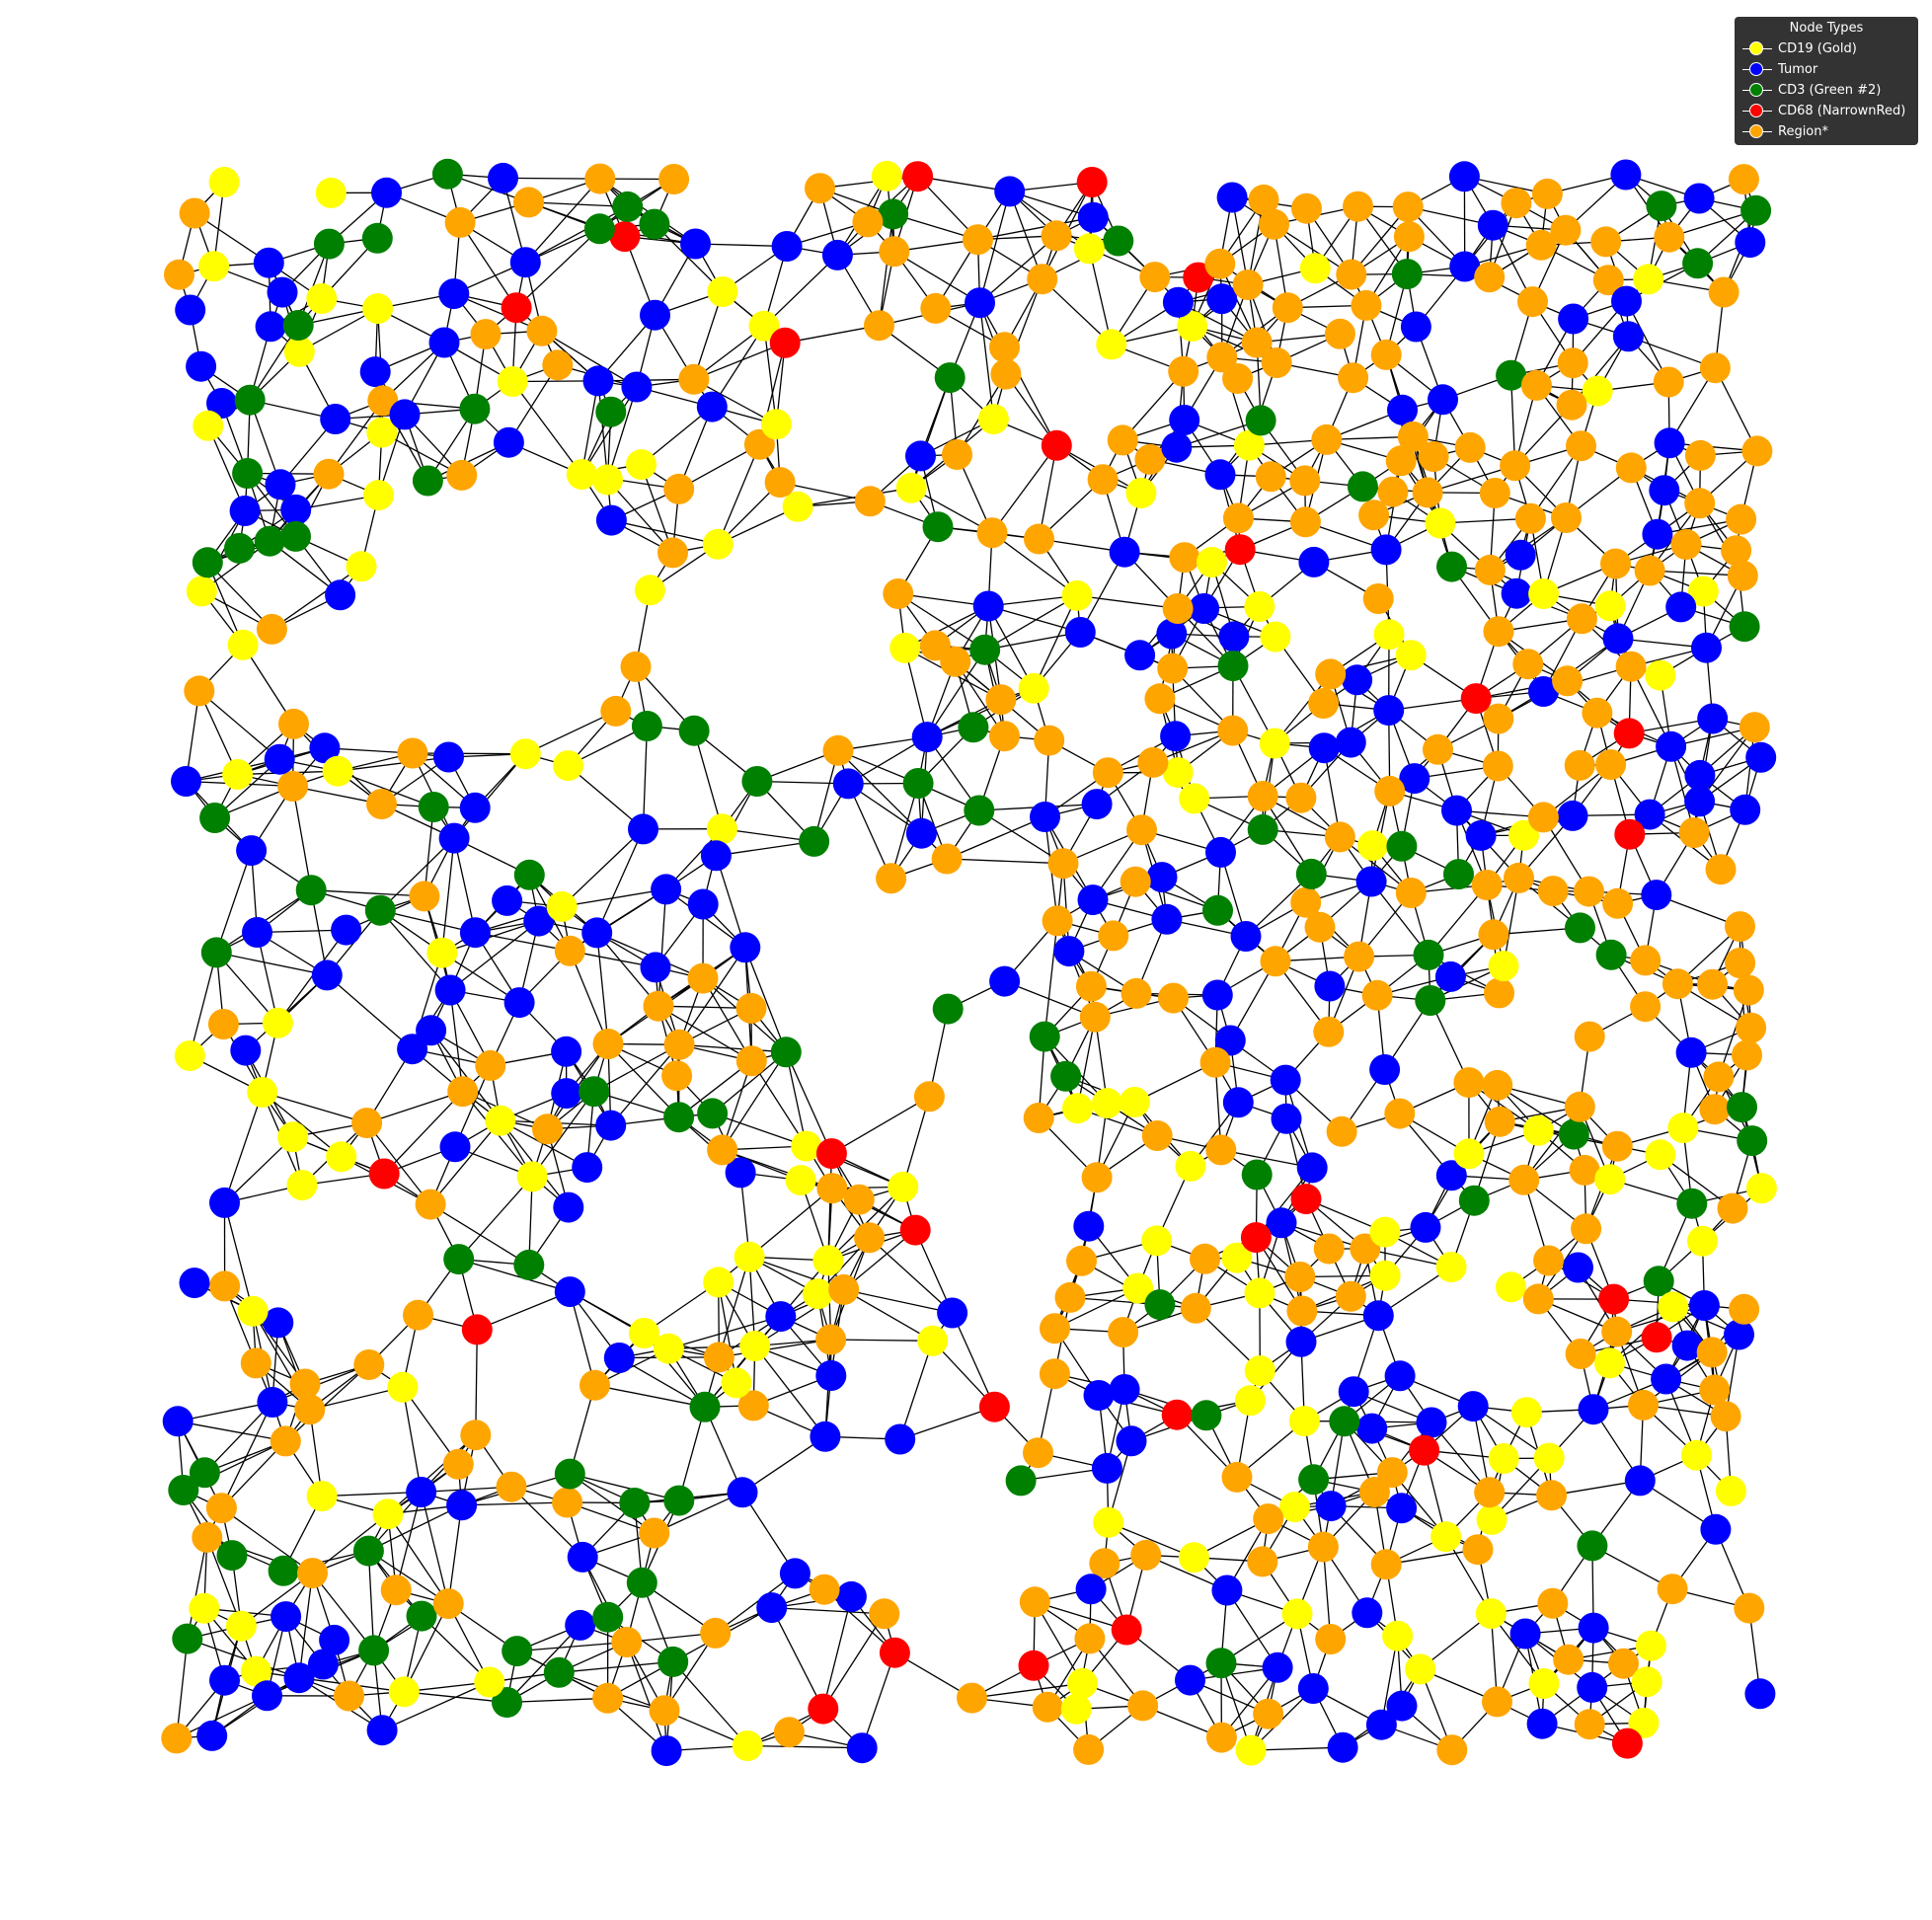 The height and width of the screenshot is (1920, 1932). What do you see at coordinates (1826, 28) in the screenshot?
I see `legend-title: Node Types` at bounding box center [1826, 28].